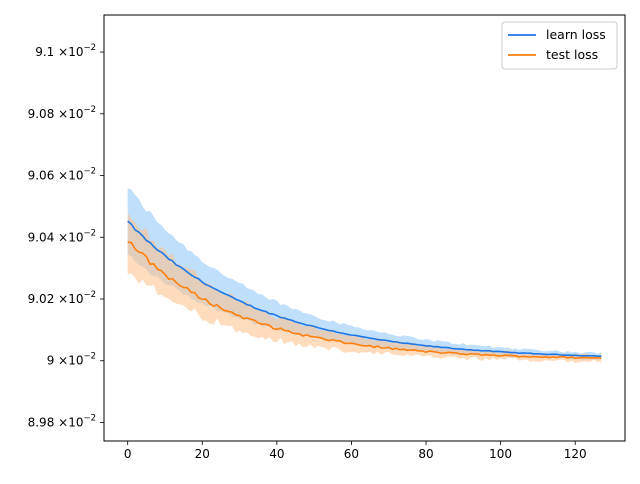 Image resolution: width=640 pixels, height=484 pixels. What do you see at coordinates (202, 454) in the screenshot?
I see `x-tick-label: 20` at bounding box center [202, 454].